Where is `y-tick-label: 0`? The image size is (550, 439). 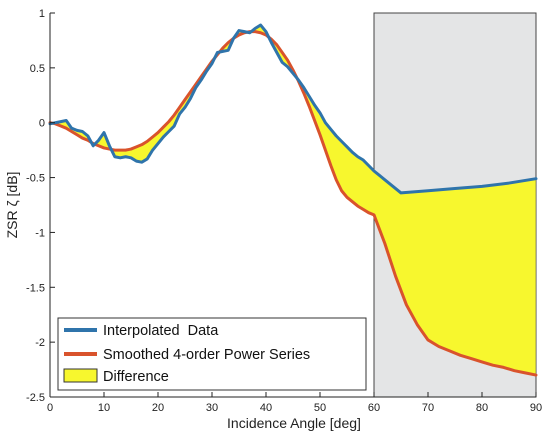 y-tick-label: 0 is located at coordinates (42, 124).